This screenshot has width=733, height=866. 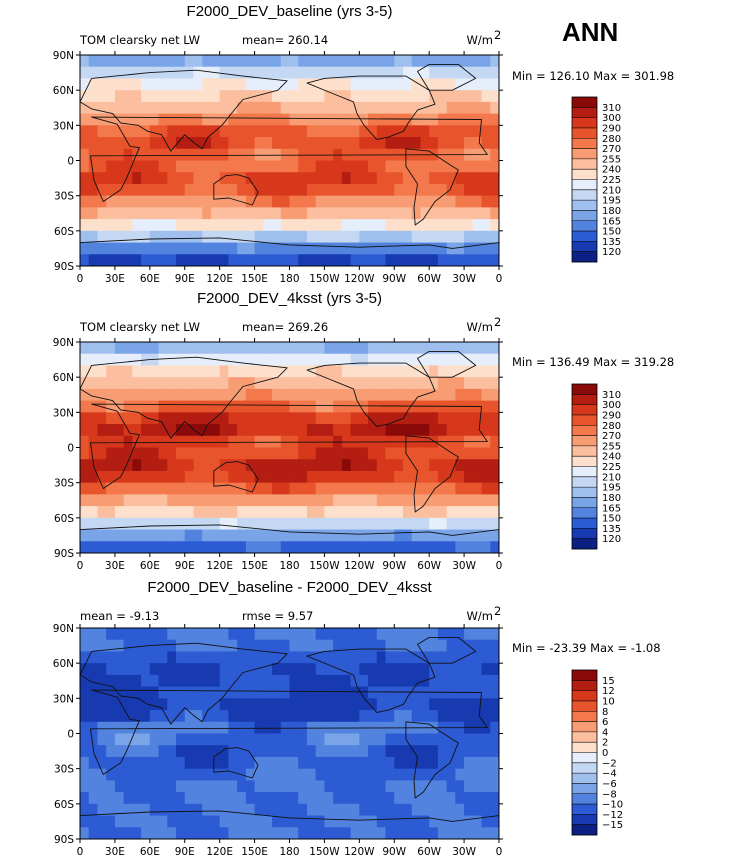 I want to click on colorbar-level-label: 165, so click(x=611, y=221).